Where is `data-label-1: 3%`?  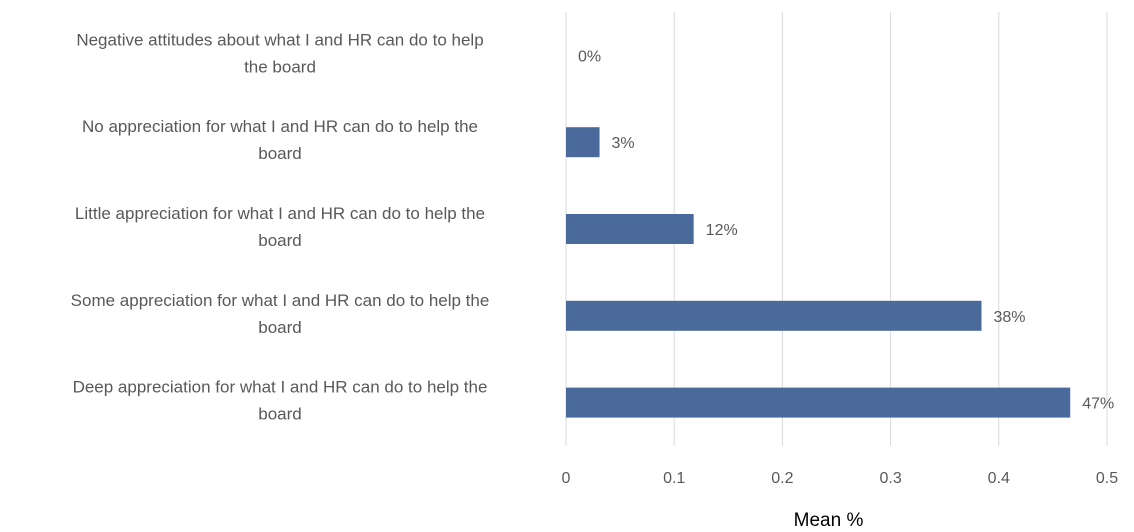
data-label-1: 3% is located at coordinates (623, 143).